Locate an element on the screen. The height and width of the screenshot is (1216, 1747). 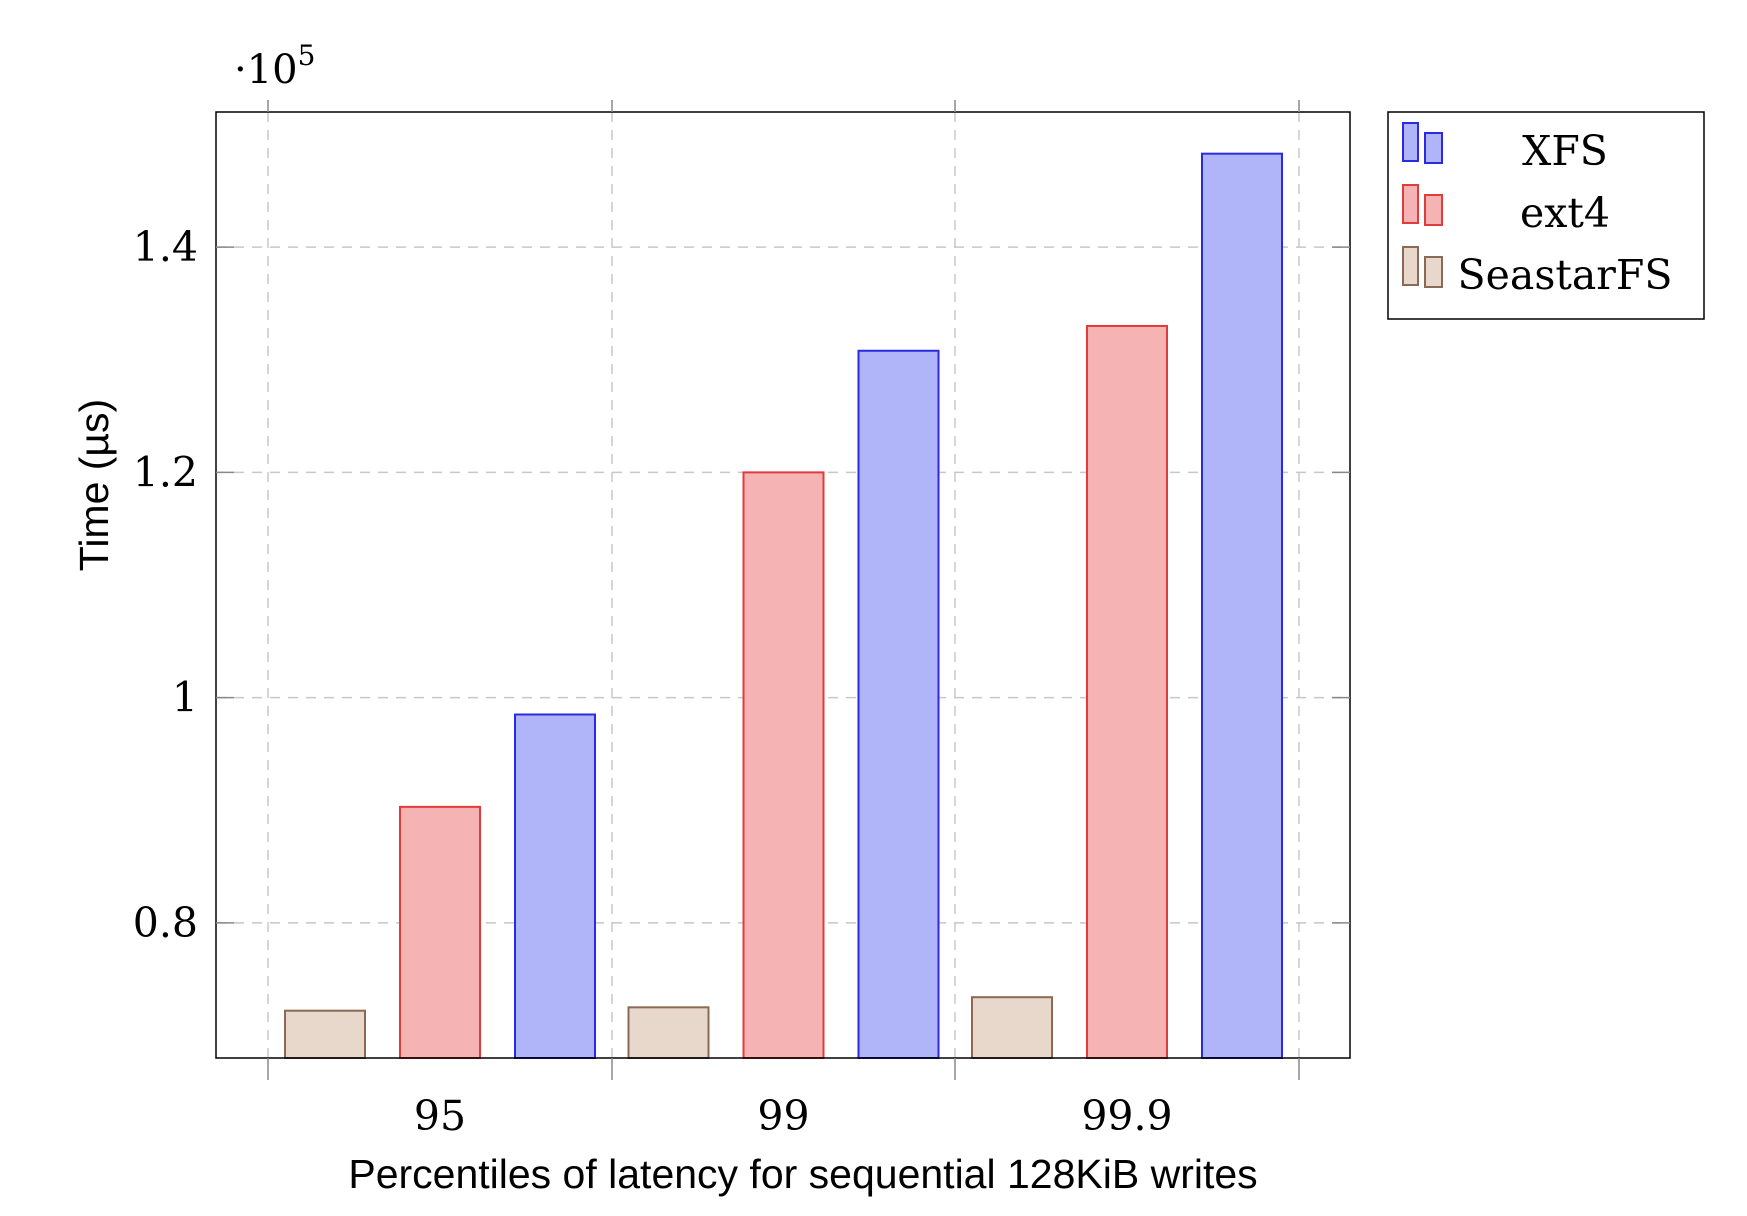
x-tick-label: 99.9 is located at coordinates (1126, 1116).